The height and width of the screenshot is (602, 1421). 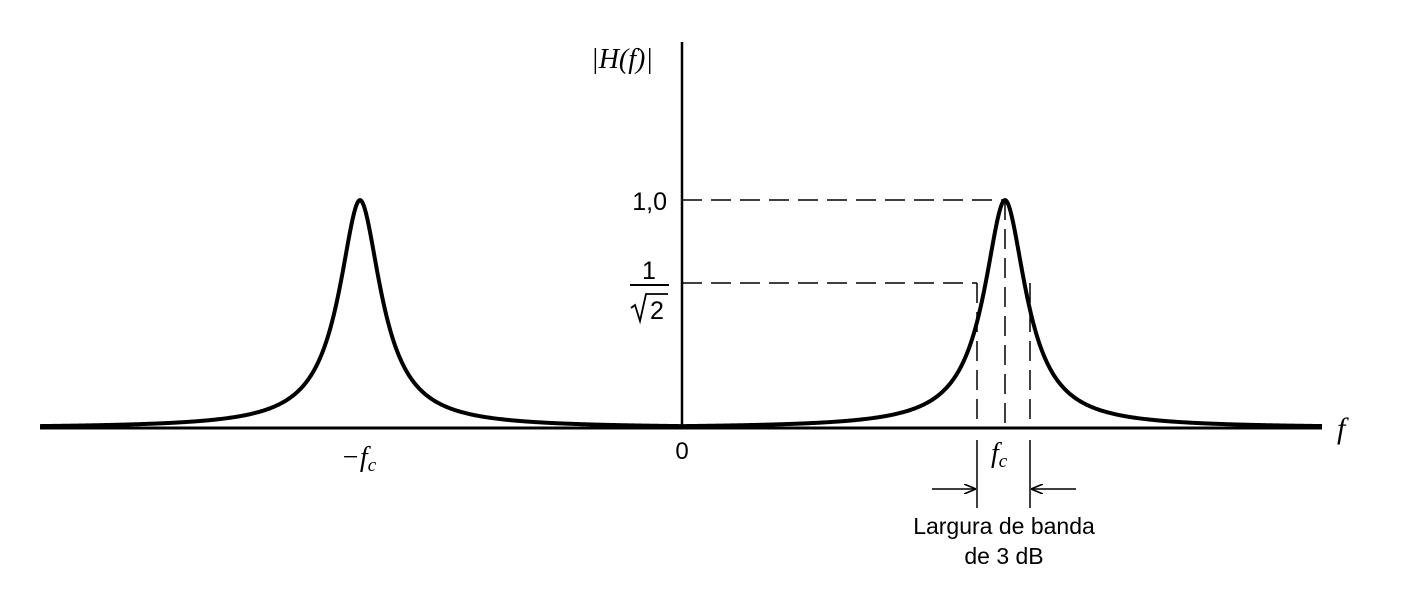 What do you see at coordinates (856, 313) in the screenshot?
I see `dashed-guides` at bounding box center [856, 313].